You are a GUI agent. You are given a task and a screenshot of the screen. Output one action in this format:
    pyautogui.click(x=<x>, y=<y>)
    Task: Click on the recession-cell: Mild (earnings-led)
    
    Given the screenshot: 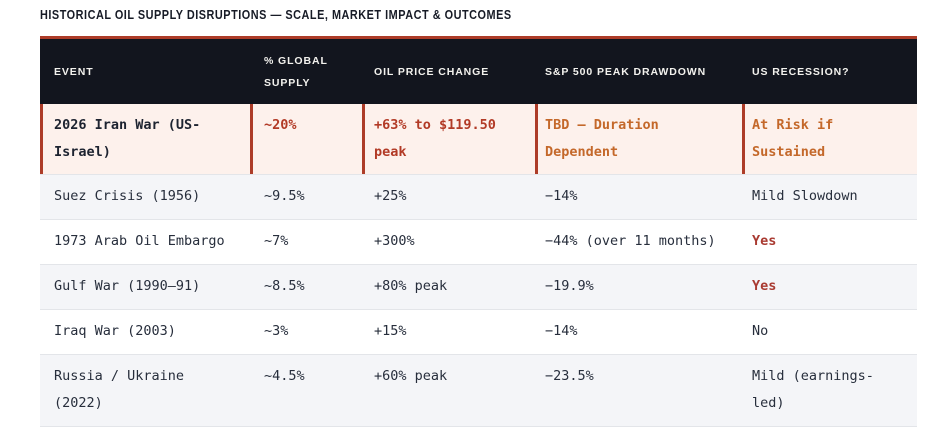 What is the action you would take?
    pyautogui.click(x=813, y=389)
    